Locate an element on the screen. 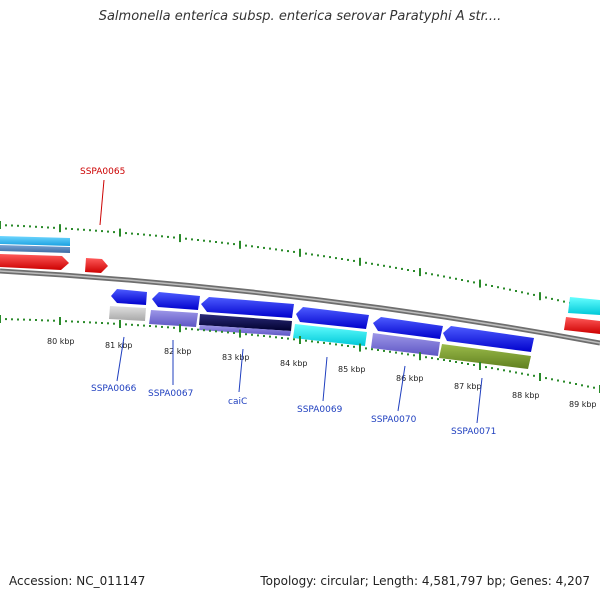 Image resolution: width=600 pixels, height=600 pixels. tick-label-85kbp: 85 kbp is located at coordinates (352, 369).